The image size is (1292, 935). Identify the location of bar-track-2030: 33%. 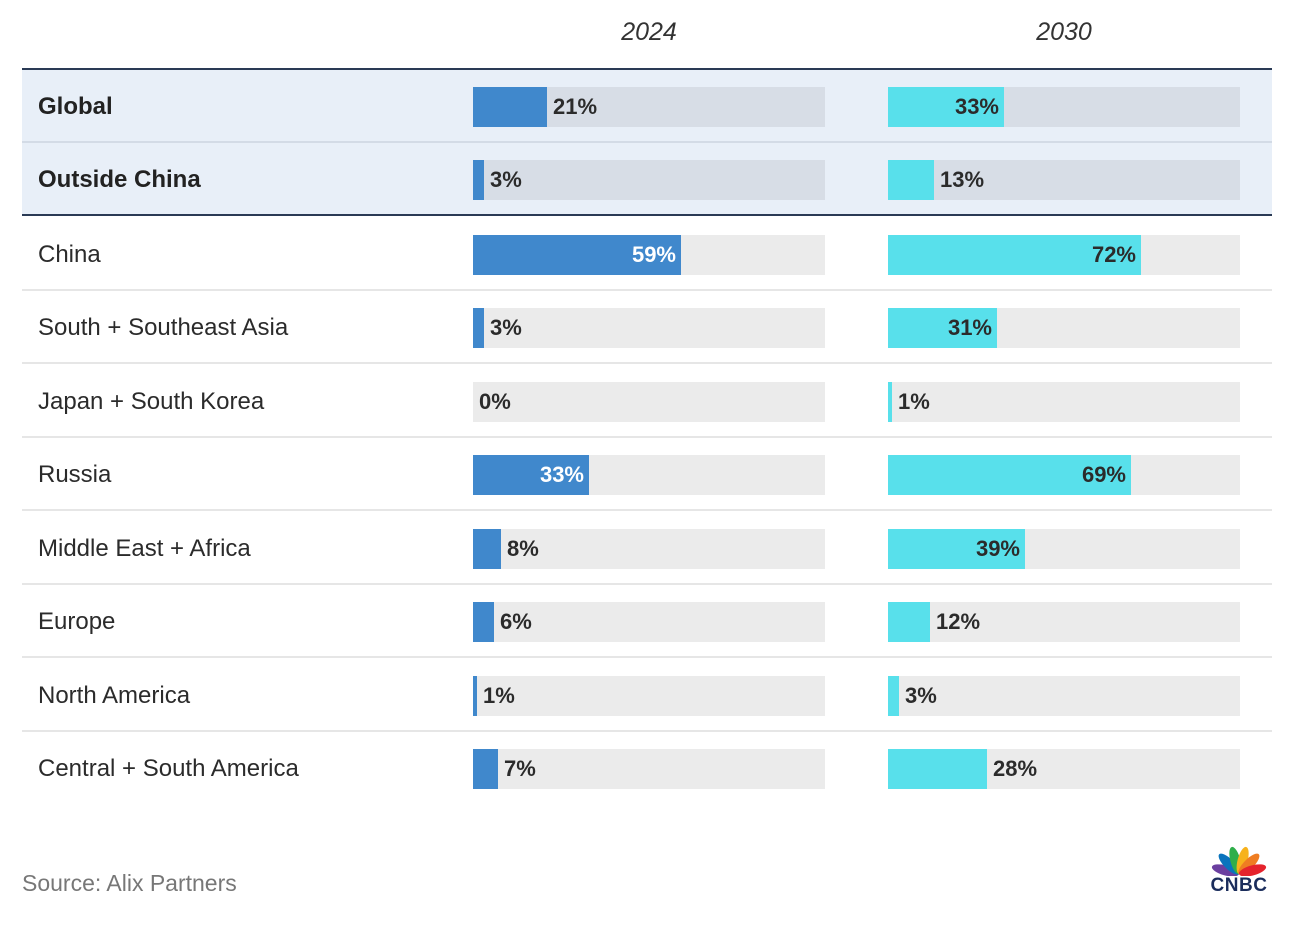
(1064, 107).